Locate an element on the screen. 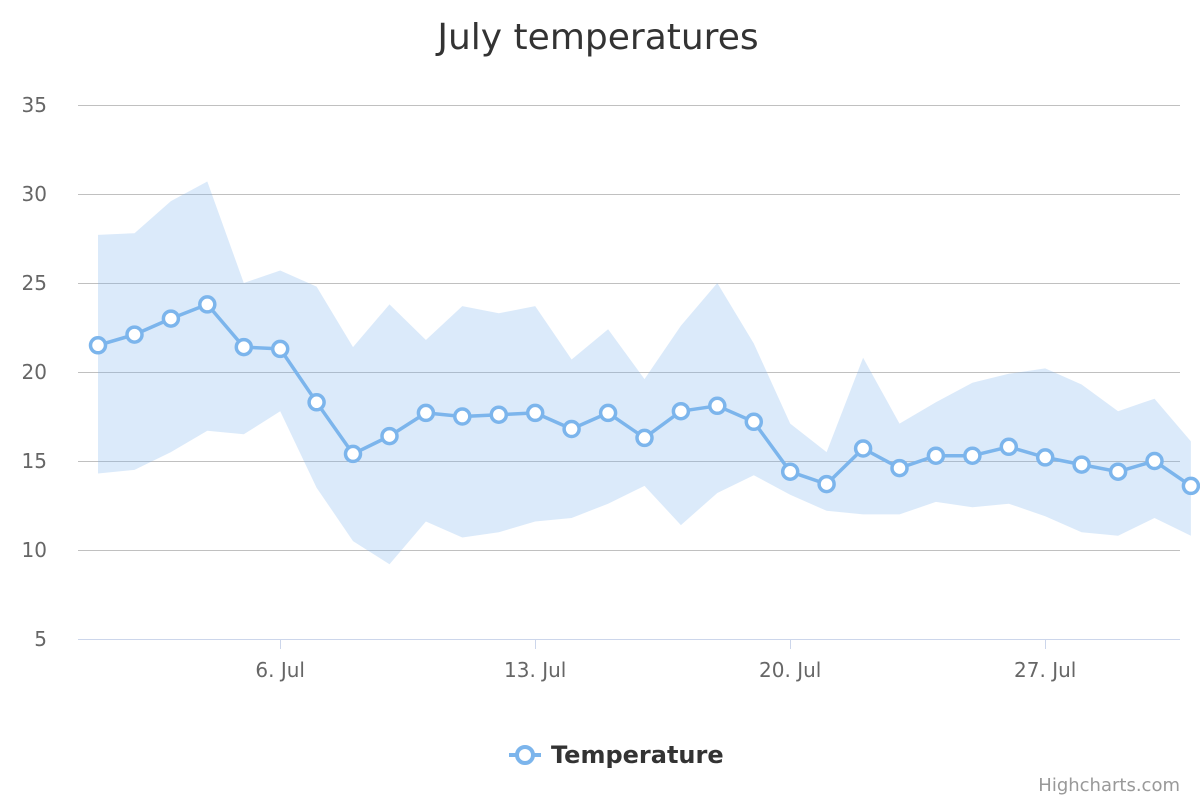 The width and height of the screenshot is (1200, 800). legend-label: Temperature is located at coordinates (637, 755).